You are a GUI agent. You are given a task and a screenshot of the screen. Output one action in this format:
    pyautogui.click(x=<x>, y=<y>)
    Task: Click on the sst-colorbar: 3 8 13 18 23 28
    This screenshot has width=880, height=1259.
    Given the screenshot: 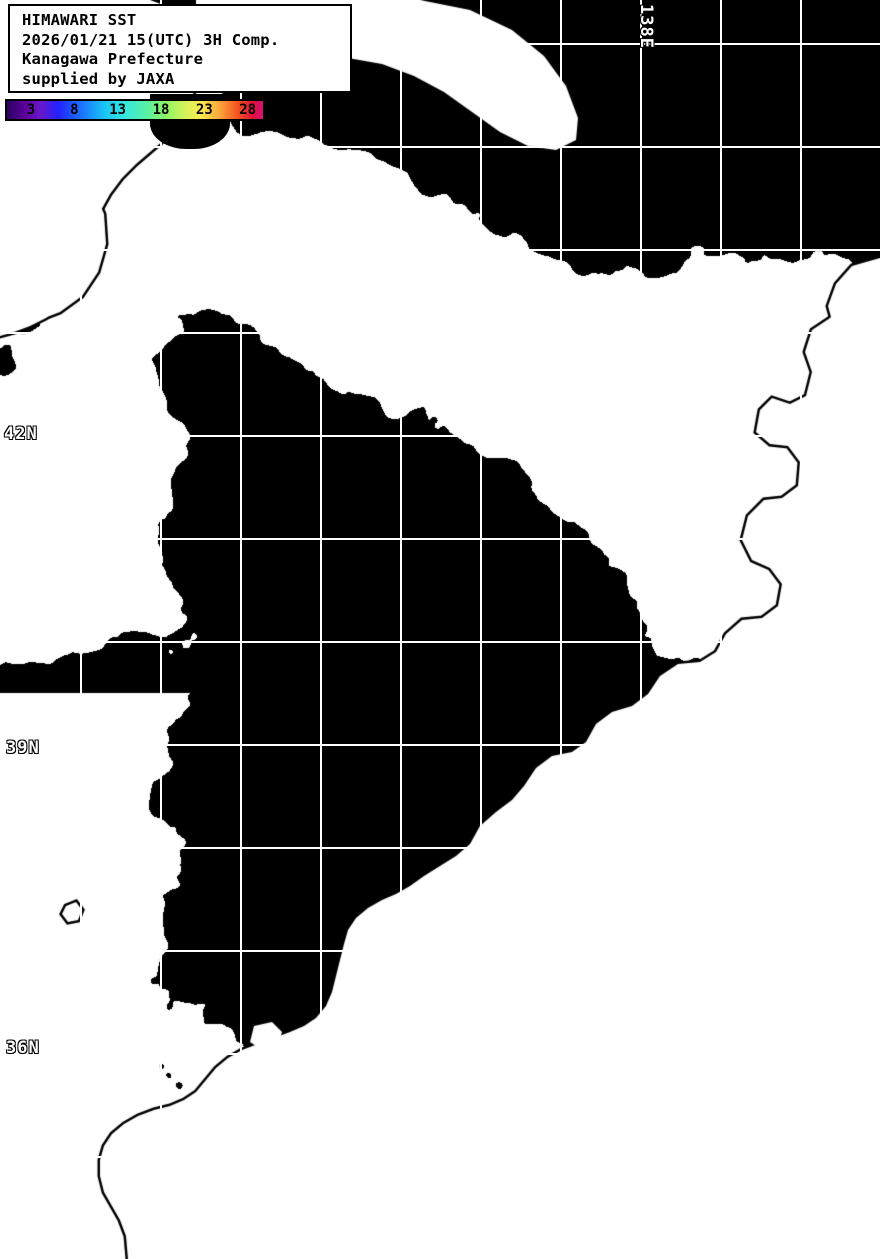 What is the action you would take?
    pyautogui.click(x=135, y=110)
    